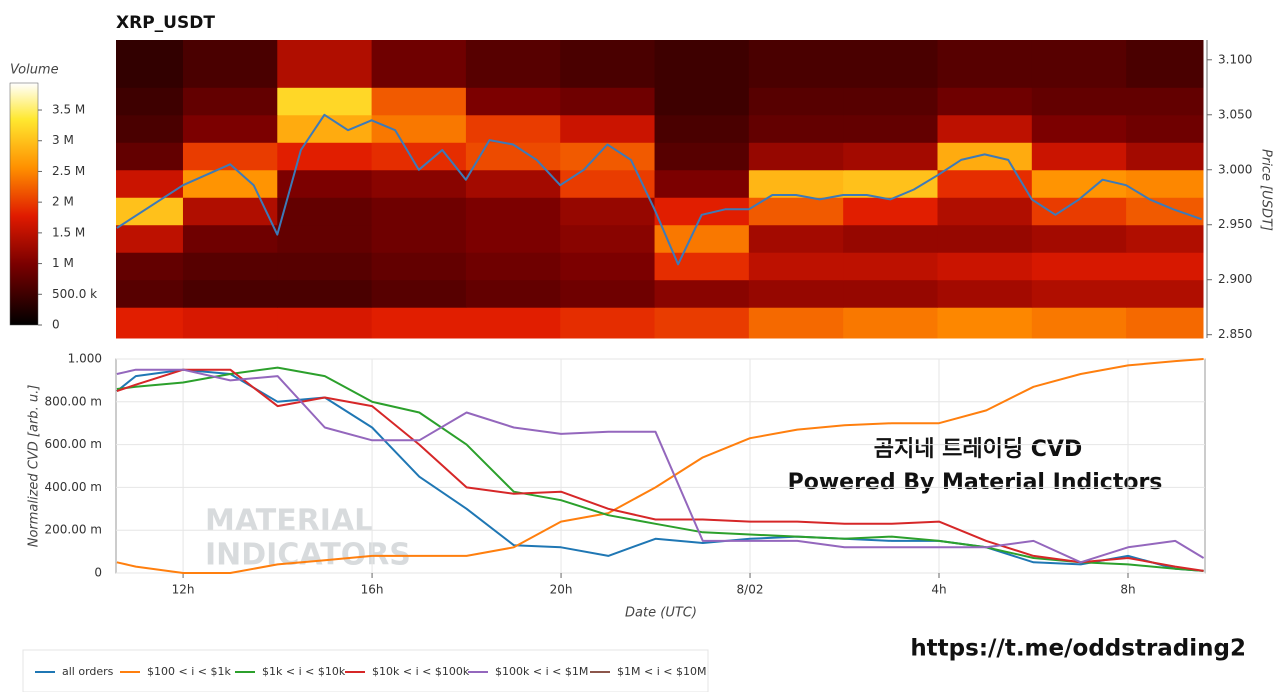  What do you see at coordinates (561, 590) in the screenshot?
I see `x-tick-label: 20h` at bounding box center [561, 590].